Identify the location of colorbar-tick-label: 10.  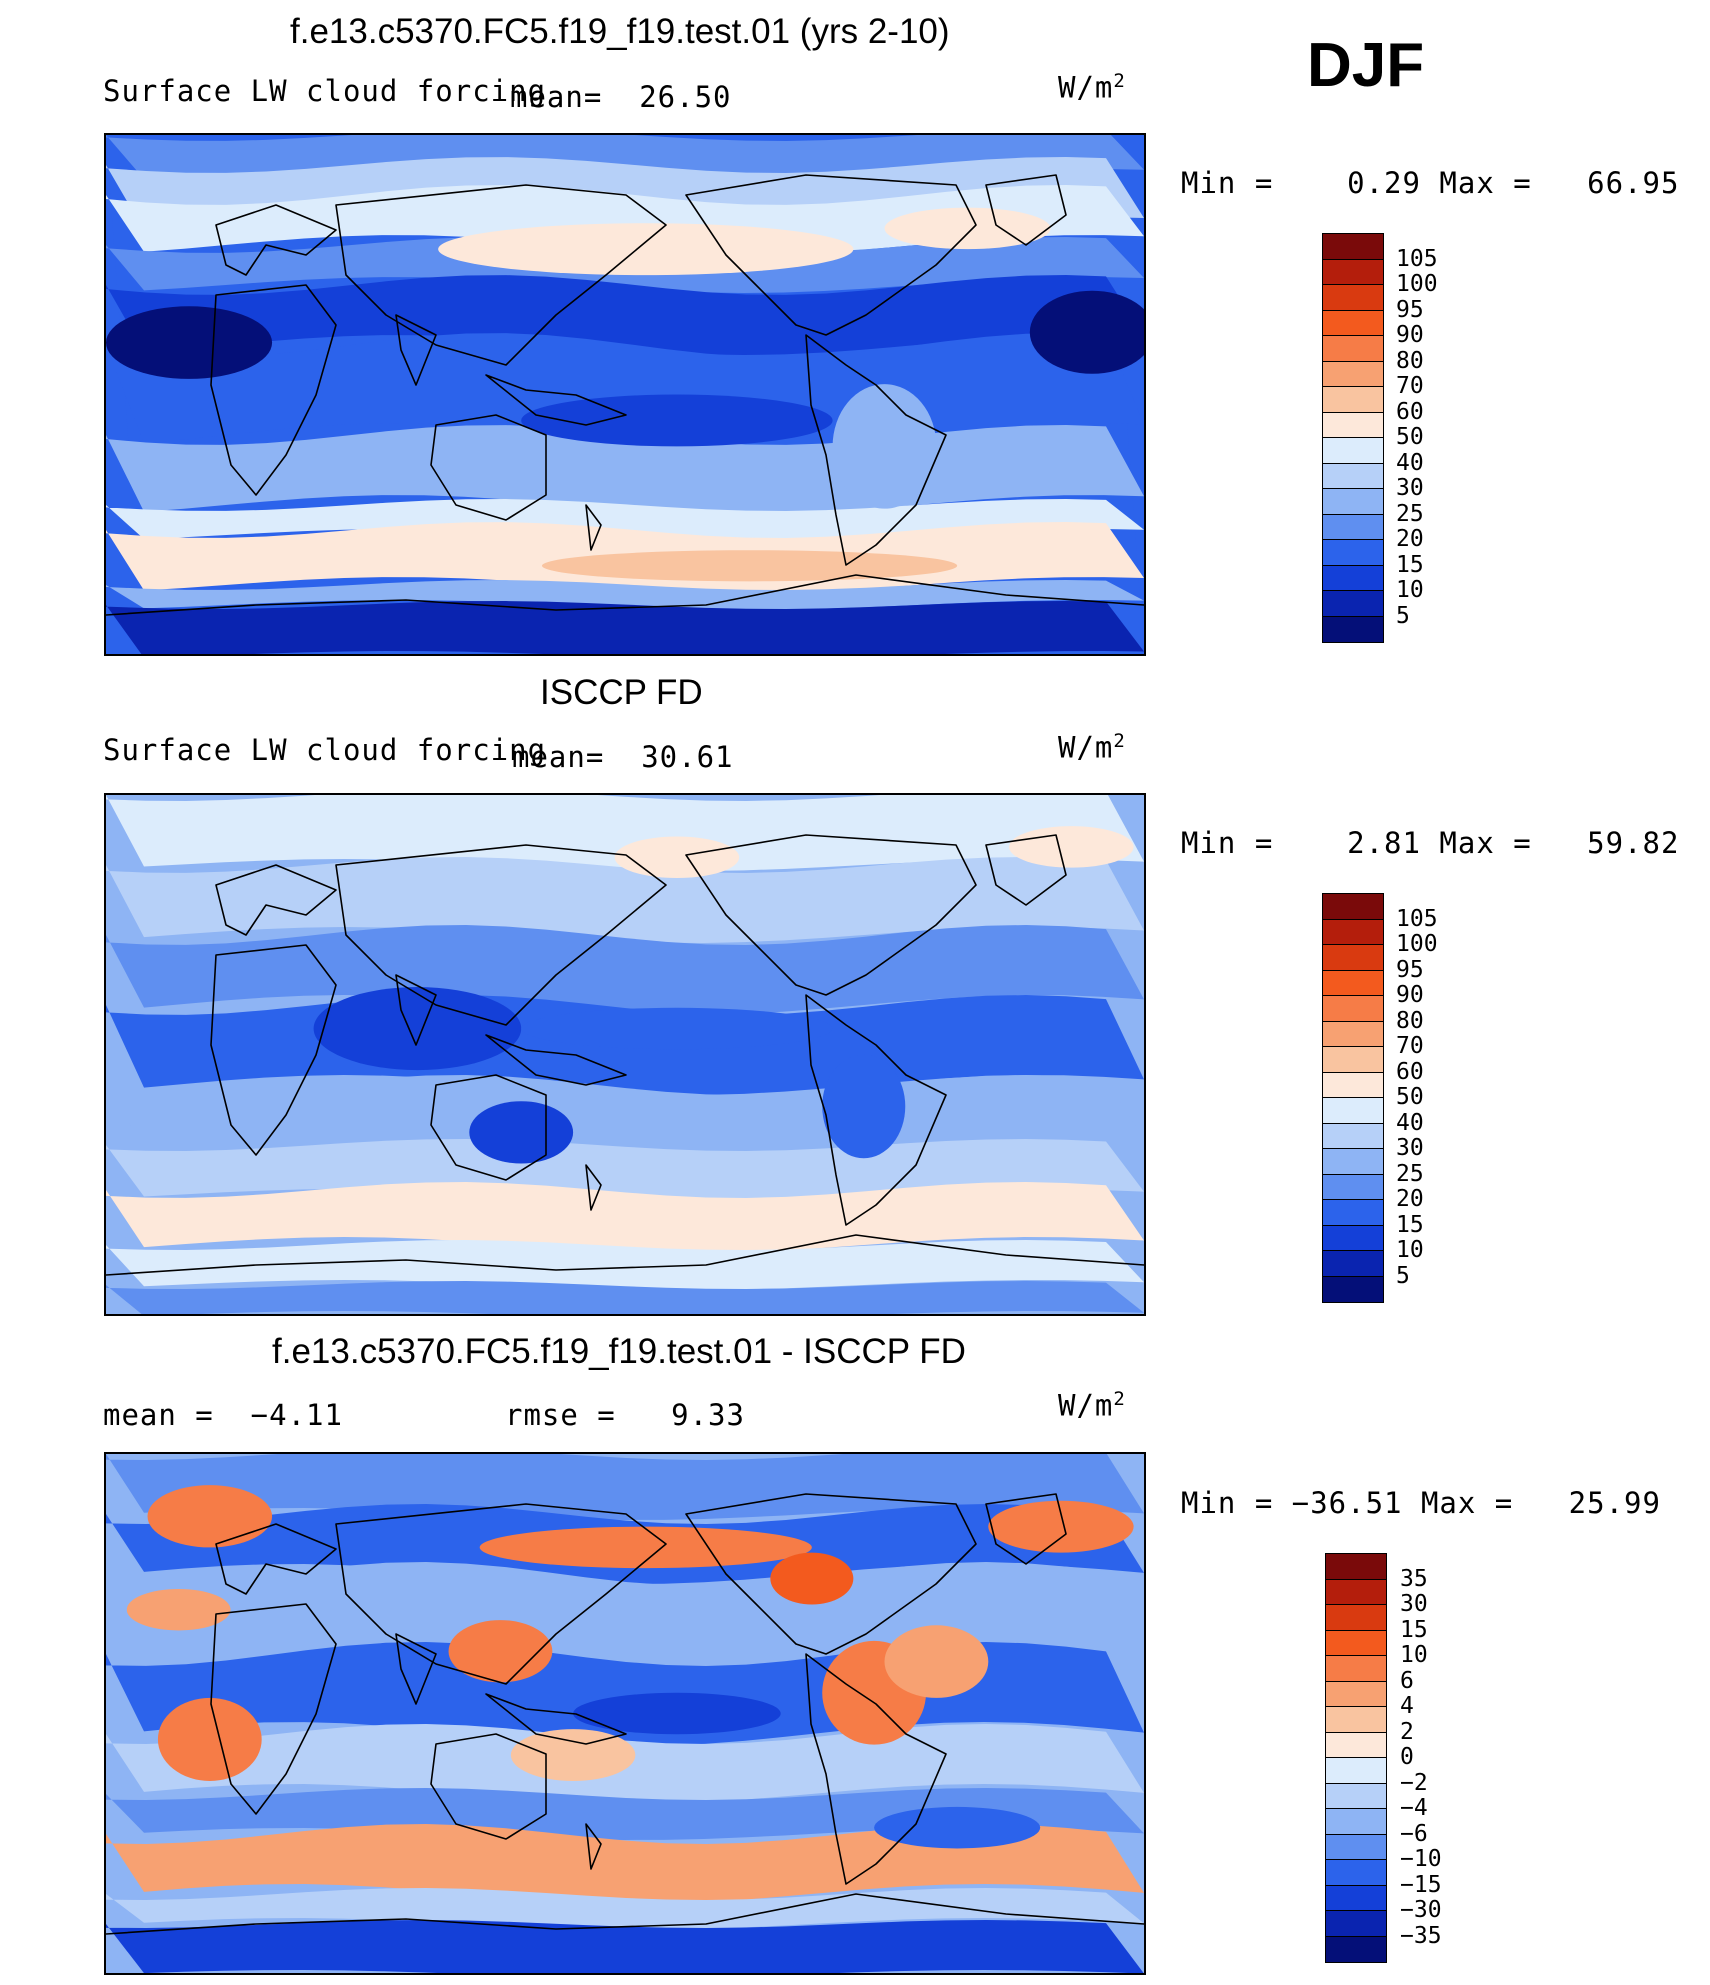
(1410, 1250).